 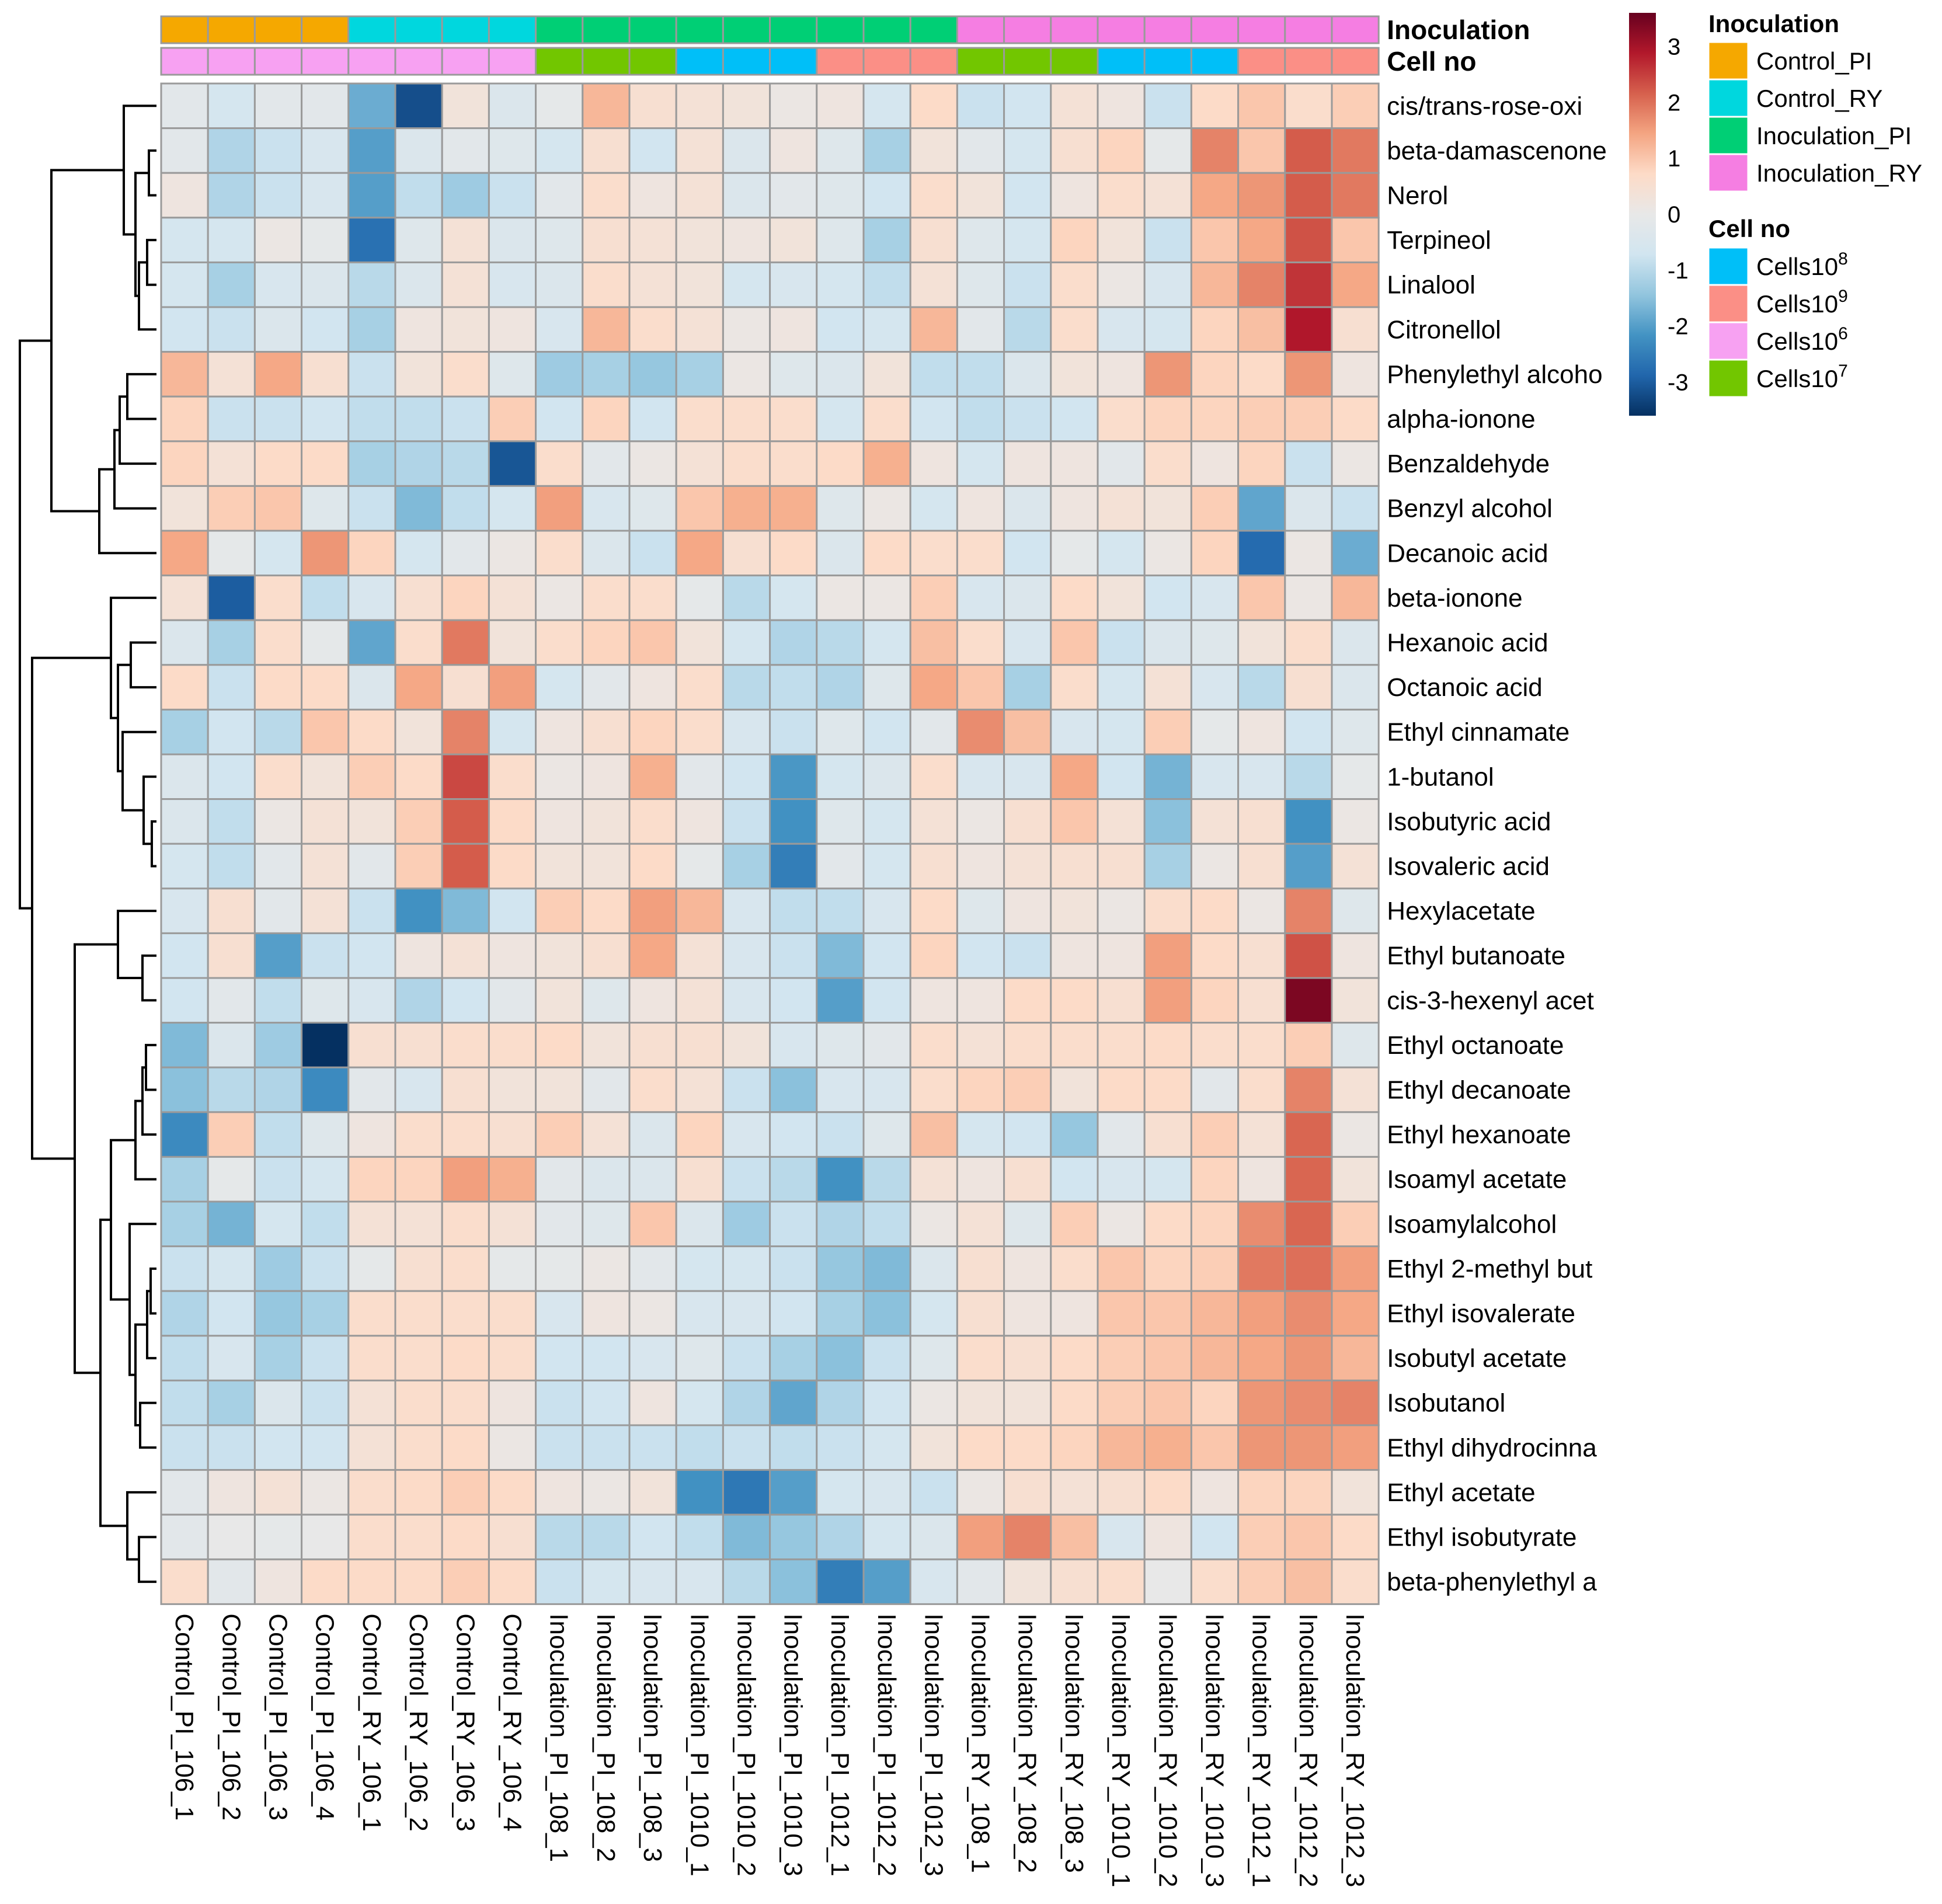 I want to click on column-label: Control_PI_106_4, so click(x=325, y=1717).